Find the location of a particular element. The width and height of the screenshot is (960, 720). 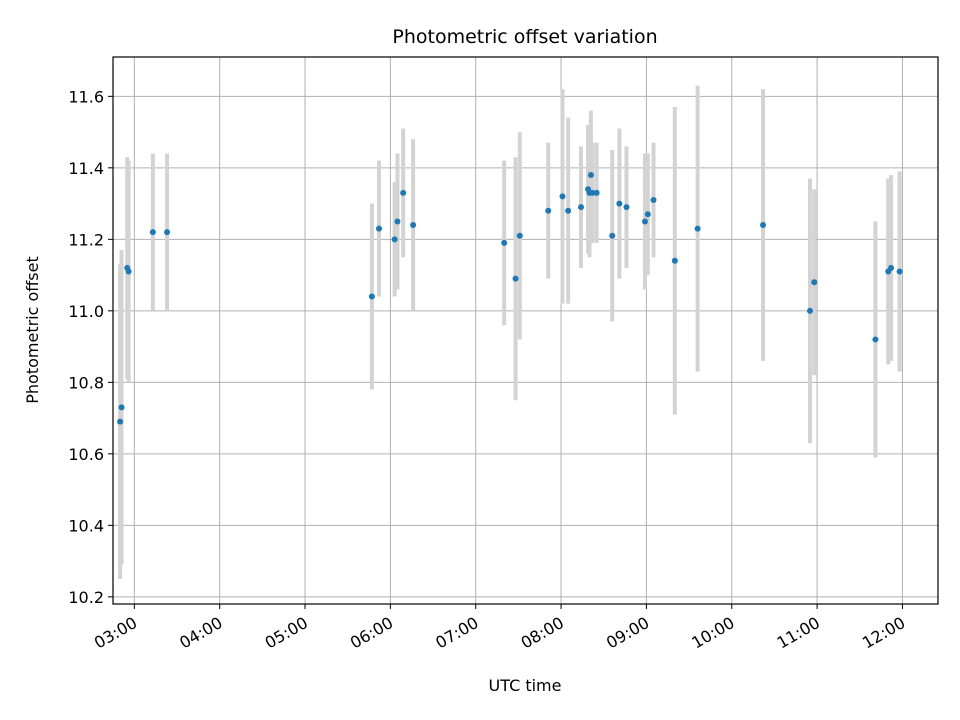

y-tick-label: 11.0 is located at coordinates (86, 311).